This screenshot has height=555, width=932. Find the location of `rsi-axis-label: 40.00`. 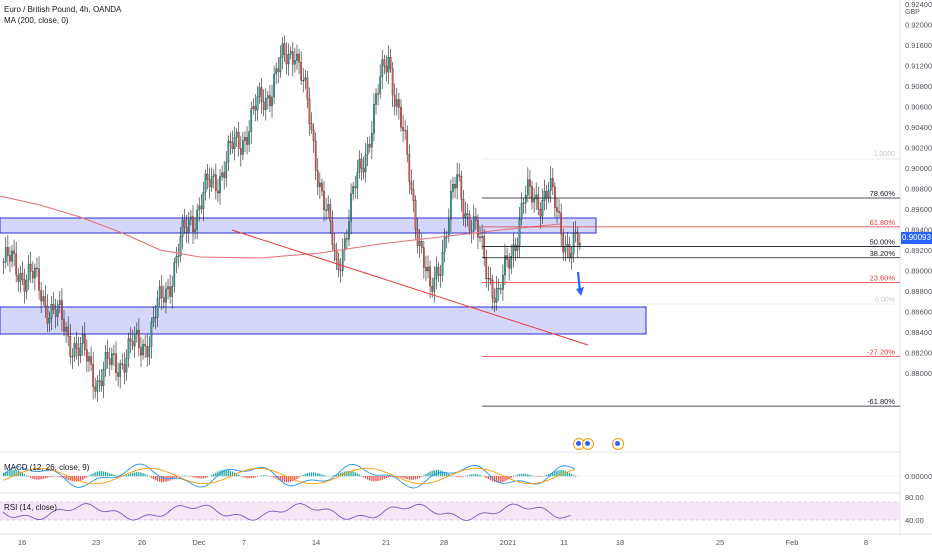

rsi-axis-label: 40.00 is located at coordinates (914, 520).